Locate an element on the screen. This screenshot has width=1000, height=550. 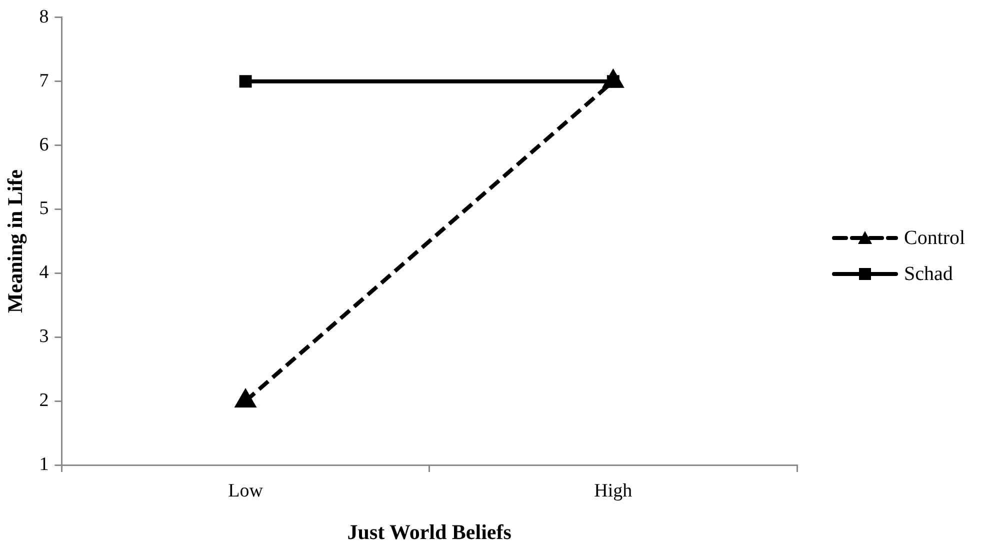
y-tick-label: 6 is located at coordinates (44, 145).